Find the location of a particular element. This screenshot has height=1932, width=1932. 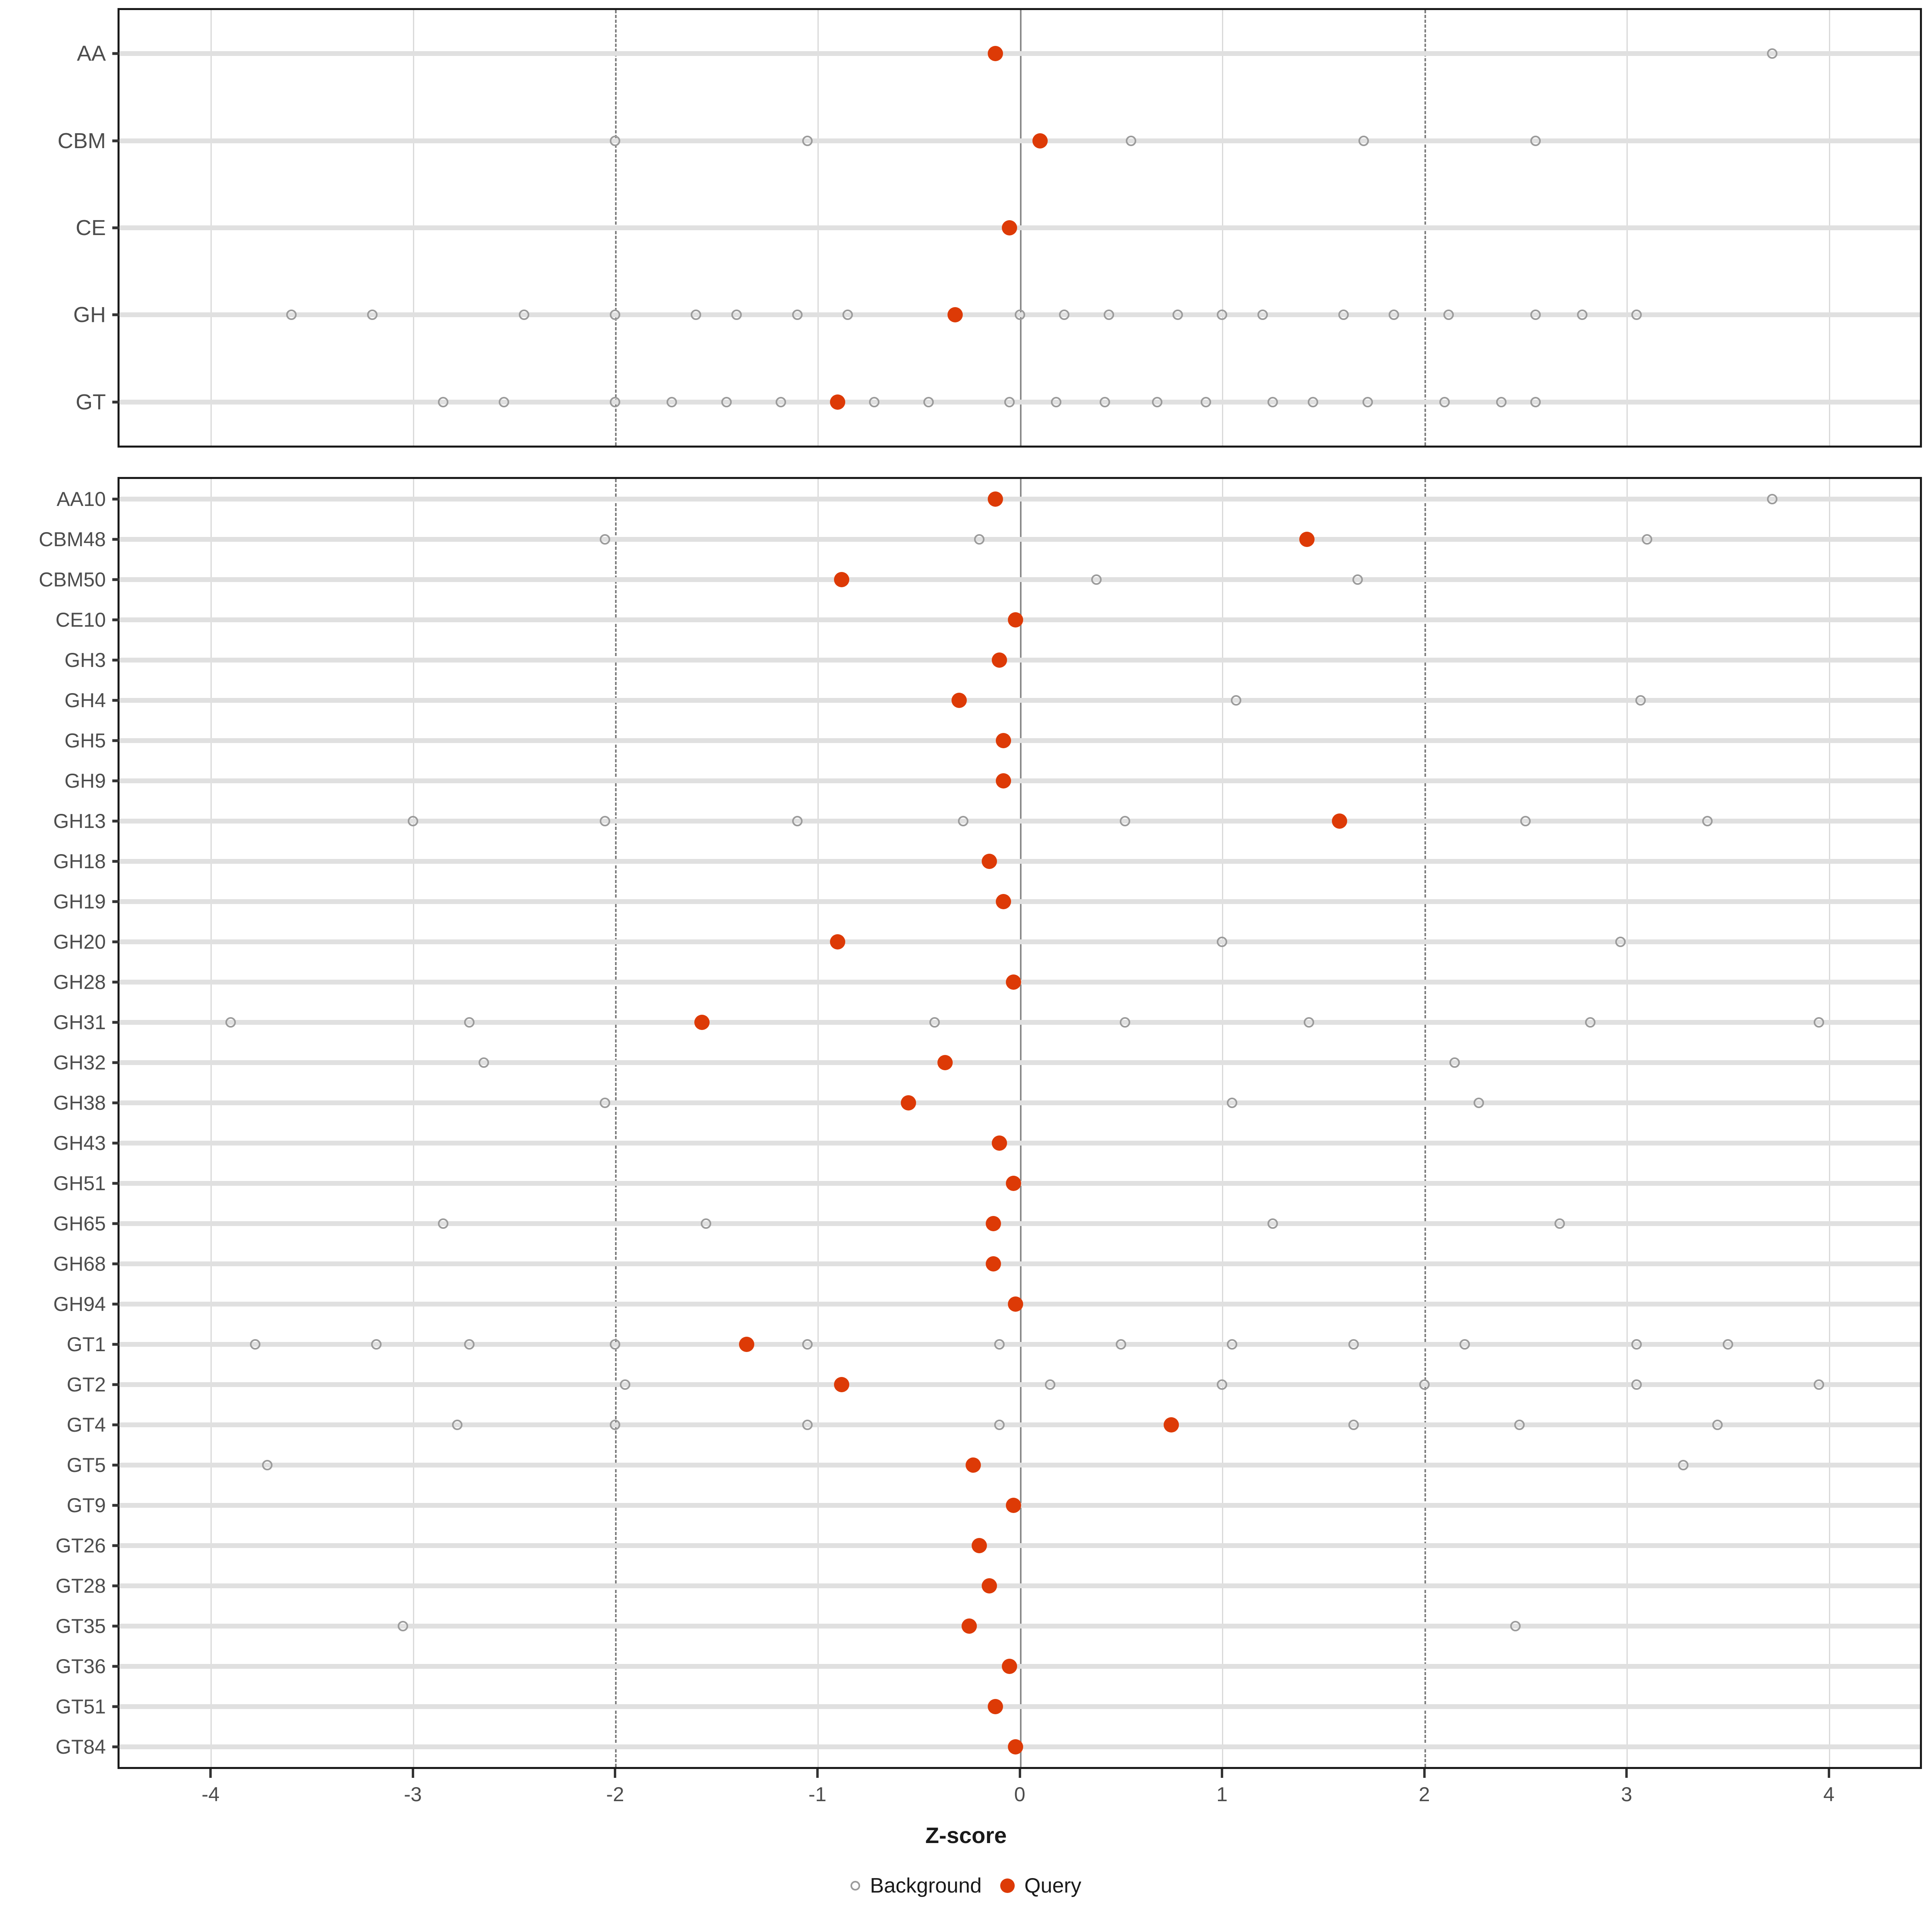

y-tick-label-GT84: GT84 is located at coordinates (80, 1747).